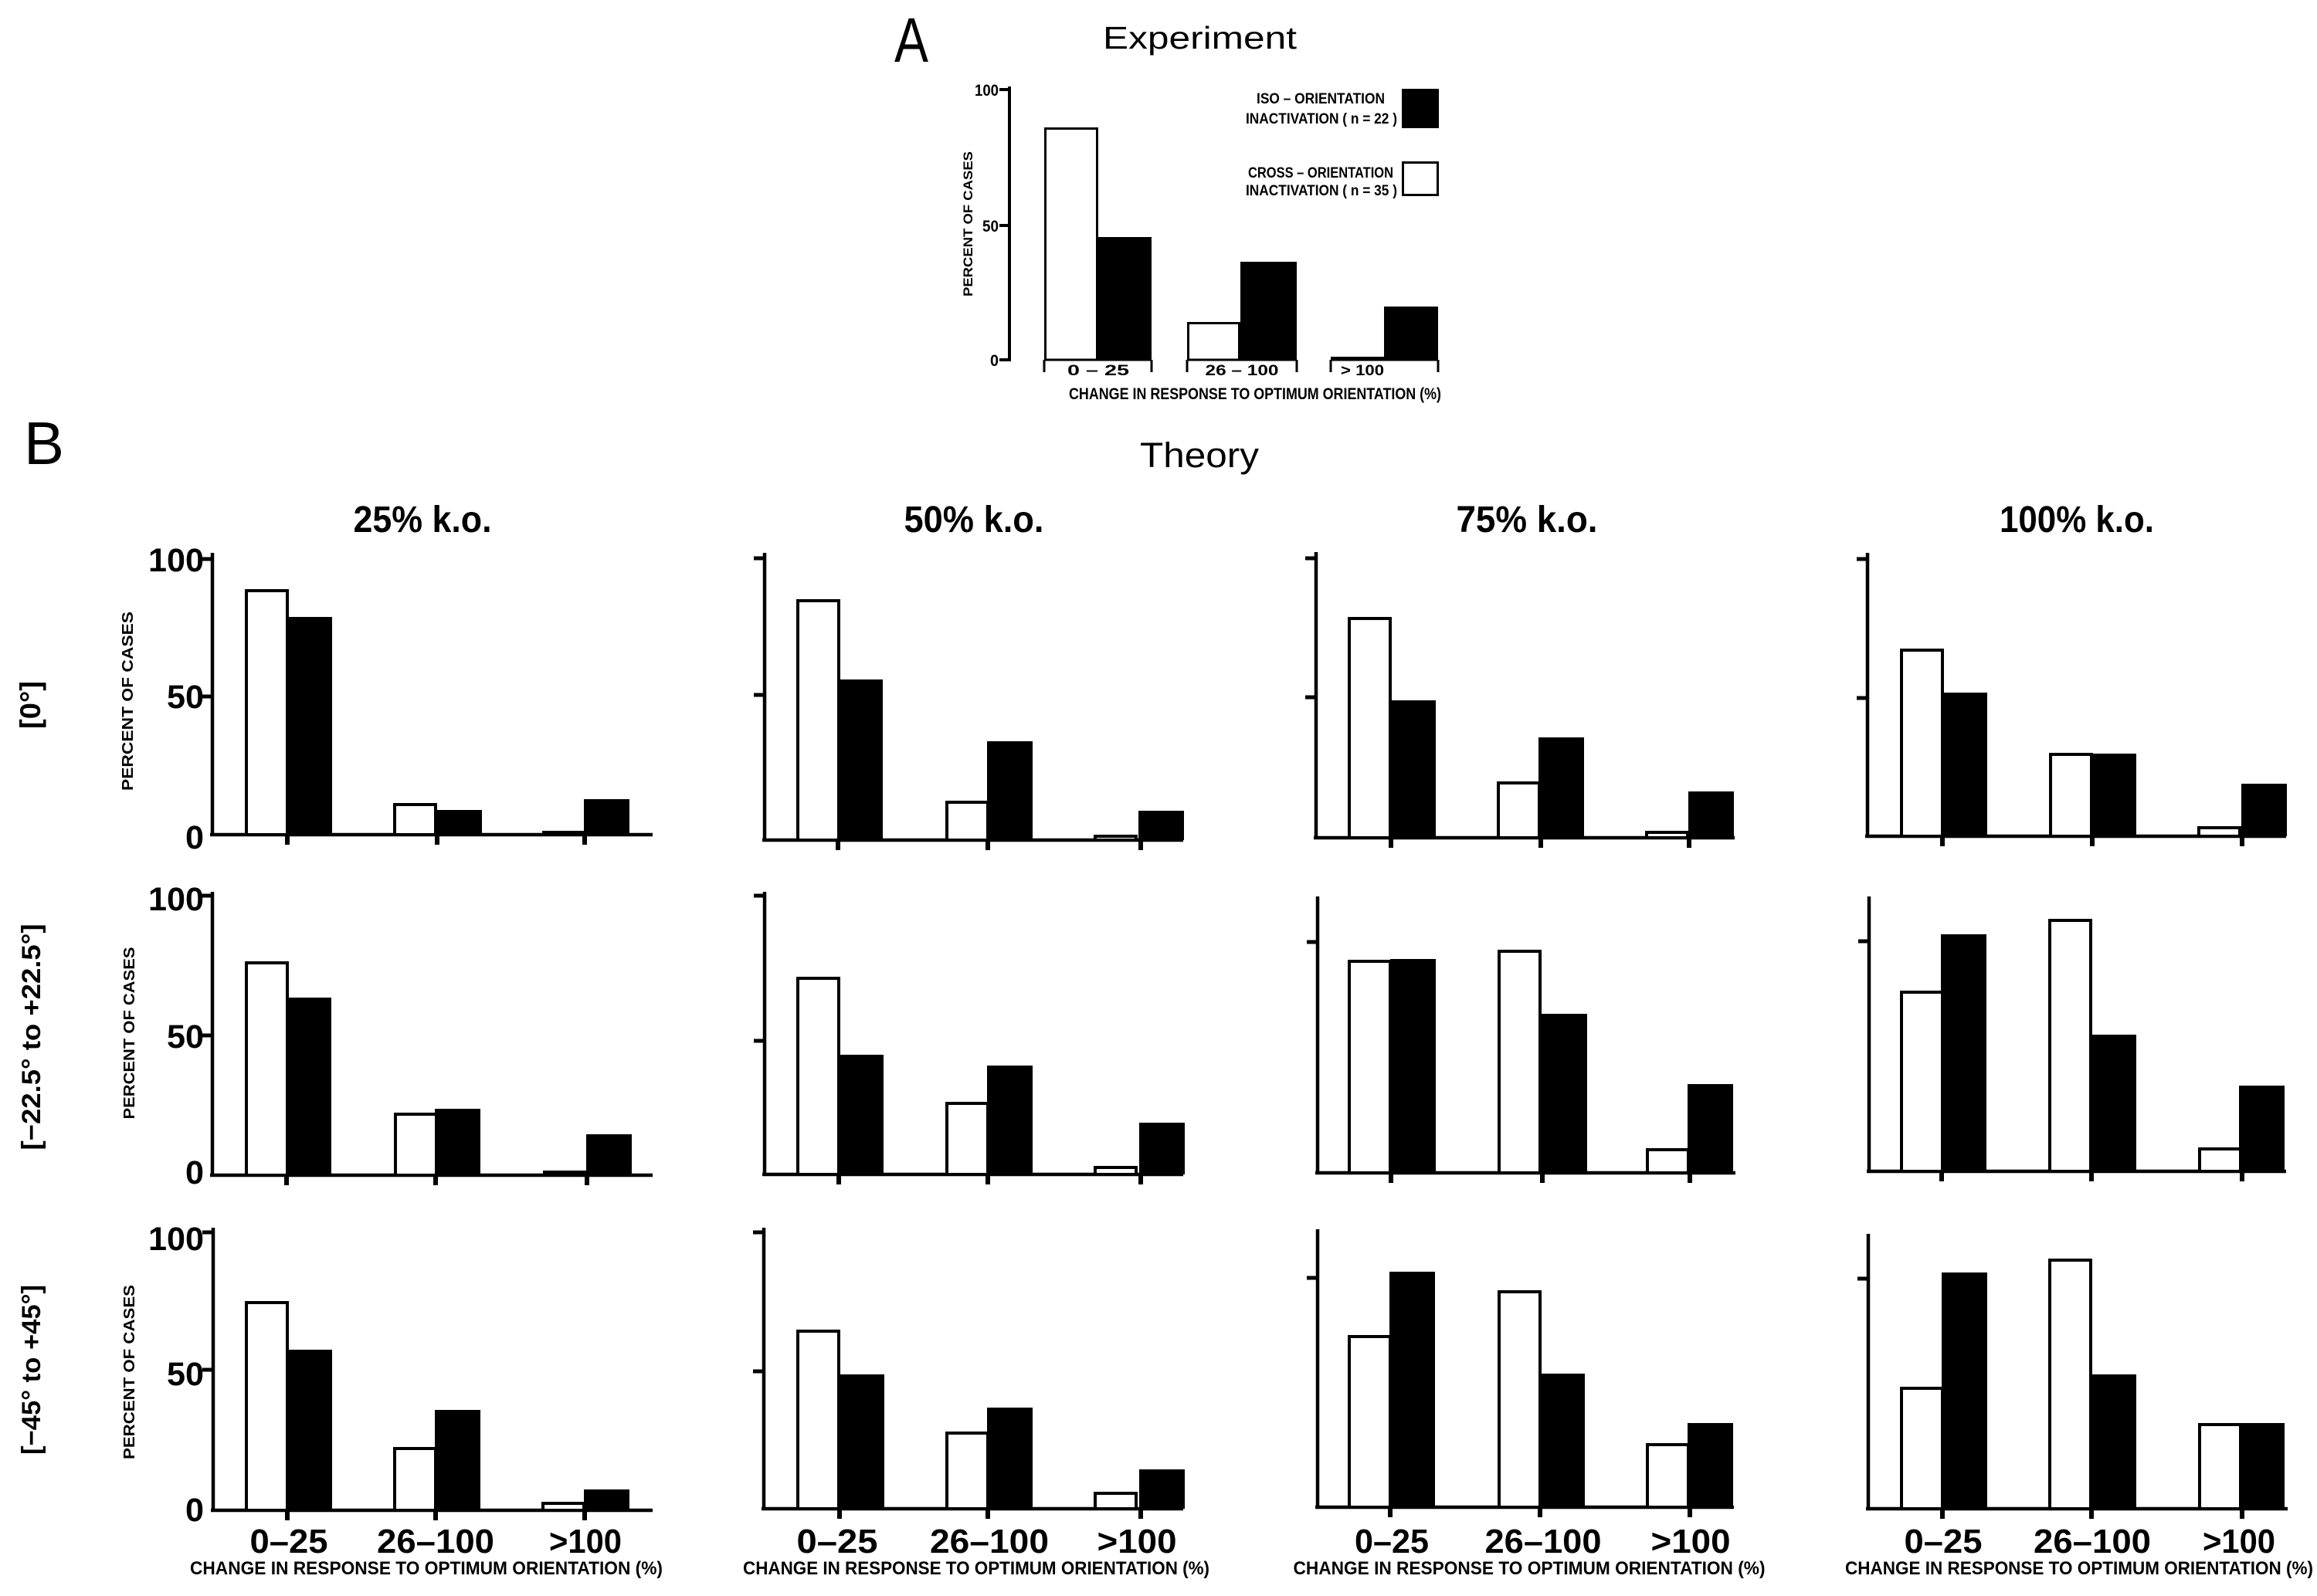  I want to click on svg-text: 100% k.o., so click(2077, 520).